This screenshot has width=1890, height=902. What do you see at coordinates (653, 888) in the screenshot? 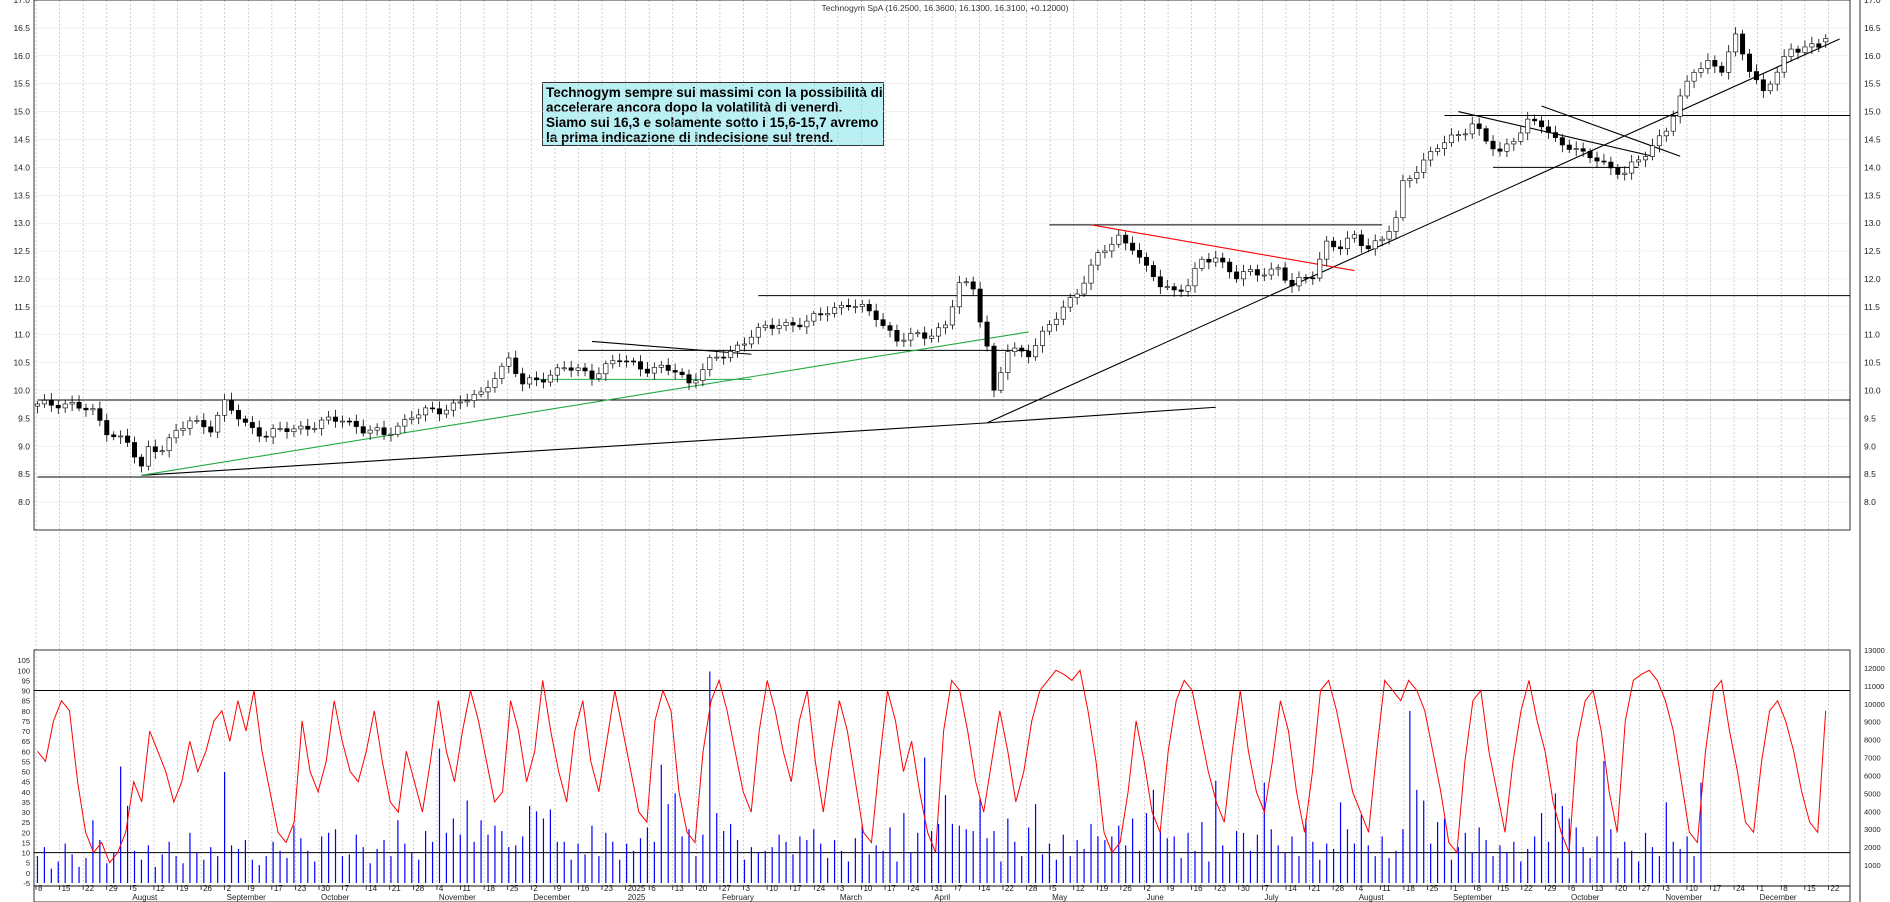
I see `x-tick-label: 6` at bounding box center [653, 888].